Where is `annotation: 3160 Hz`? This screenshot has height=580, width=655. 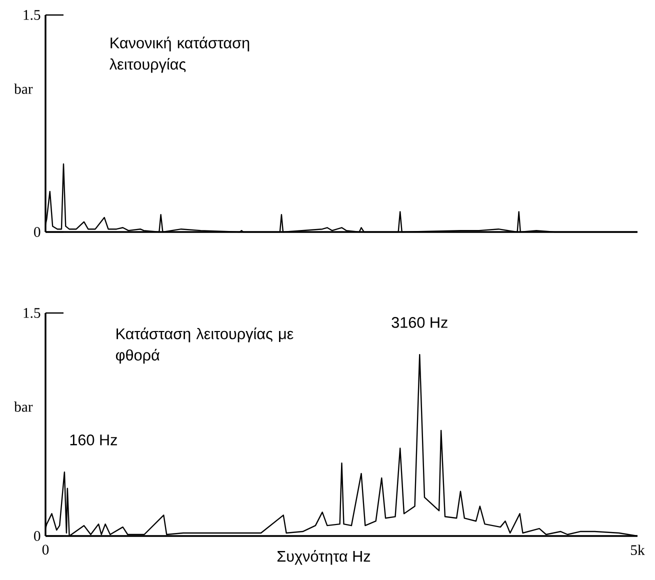 annotation: 3160 Hz is located at coordinates (420, 322).